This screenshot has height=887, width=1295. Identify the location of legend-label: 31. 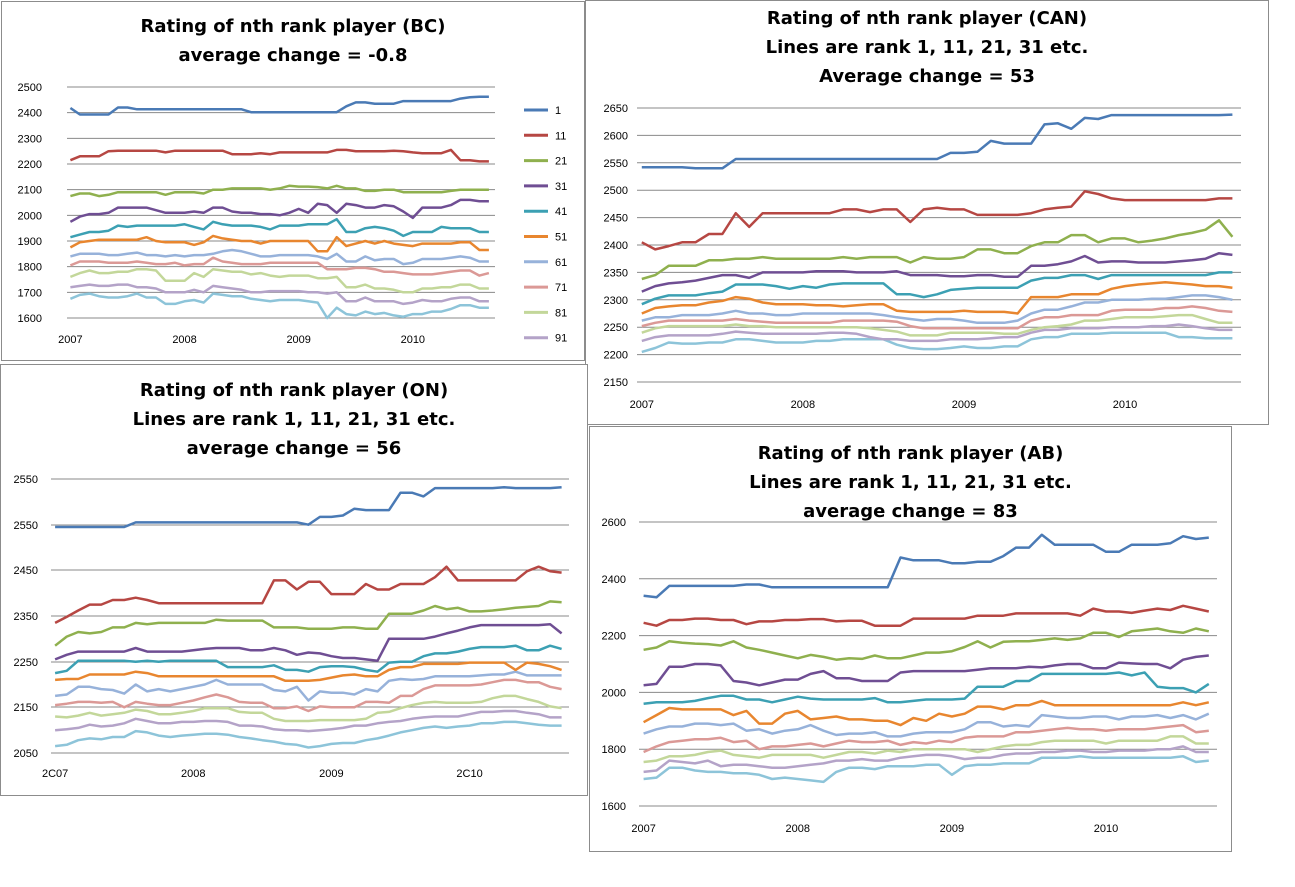
(561, 187).